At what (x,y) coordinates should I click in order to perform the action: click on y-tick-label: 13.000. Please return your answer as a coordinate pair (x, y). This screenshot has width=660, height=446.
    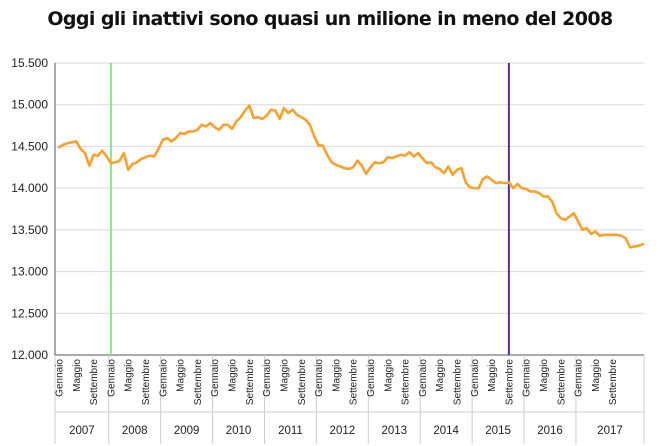
    Looking at the image, I should click on (29, 272).